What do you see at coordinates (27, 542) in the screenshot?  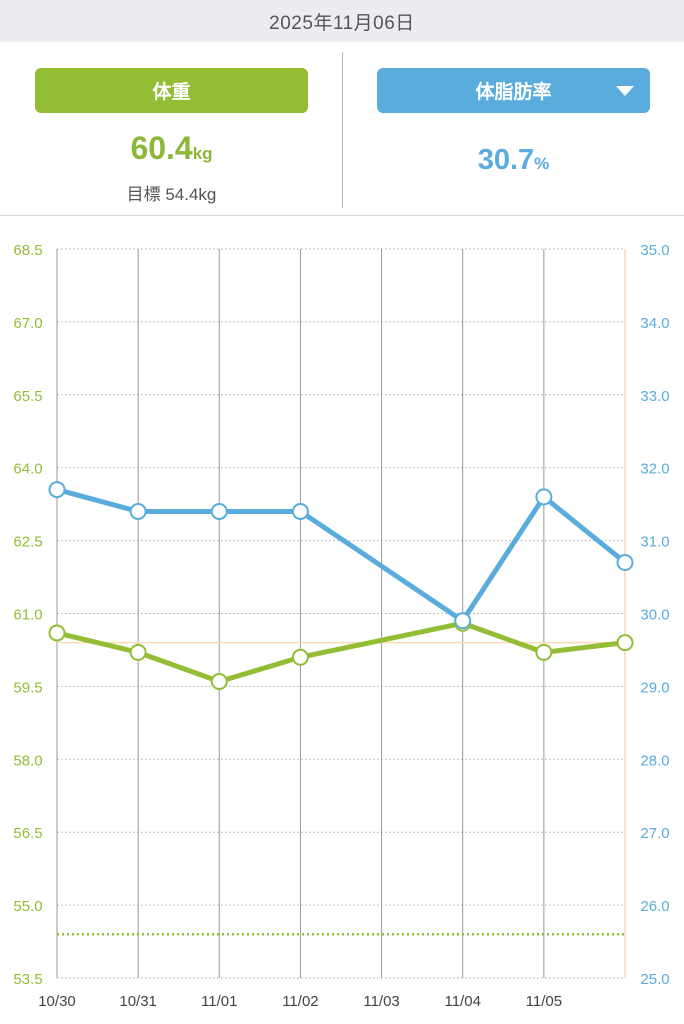 I see `left-tick-label: 62.5` at bounding box center [27, 542].